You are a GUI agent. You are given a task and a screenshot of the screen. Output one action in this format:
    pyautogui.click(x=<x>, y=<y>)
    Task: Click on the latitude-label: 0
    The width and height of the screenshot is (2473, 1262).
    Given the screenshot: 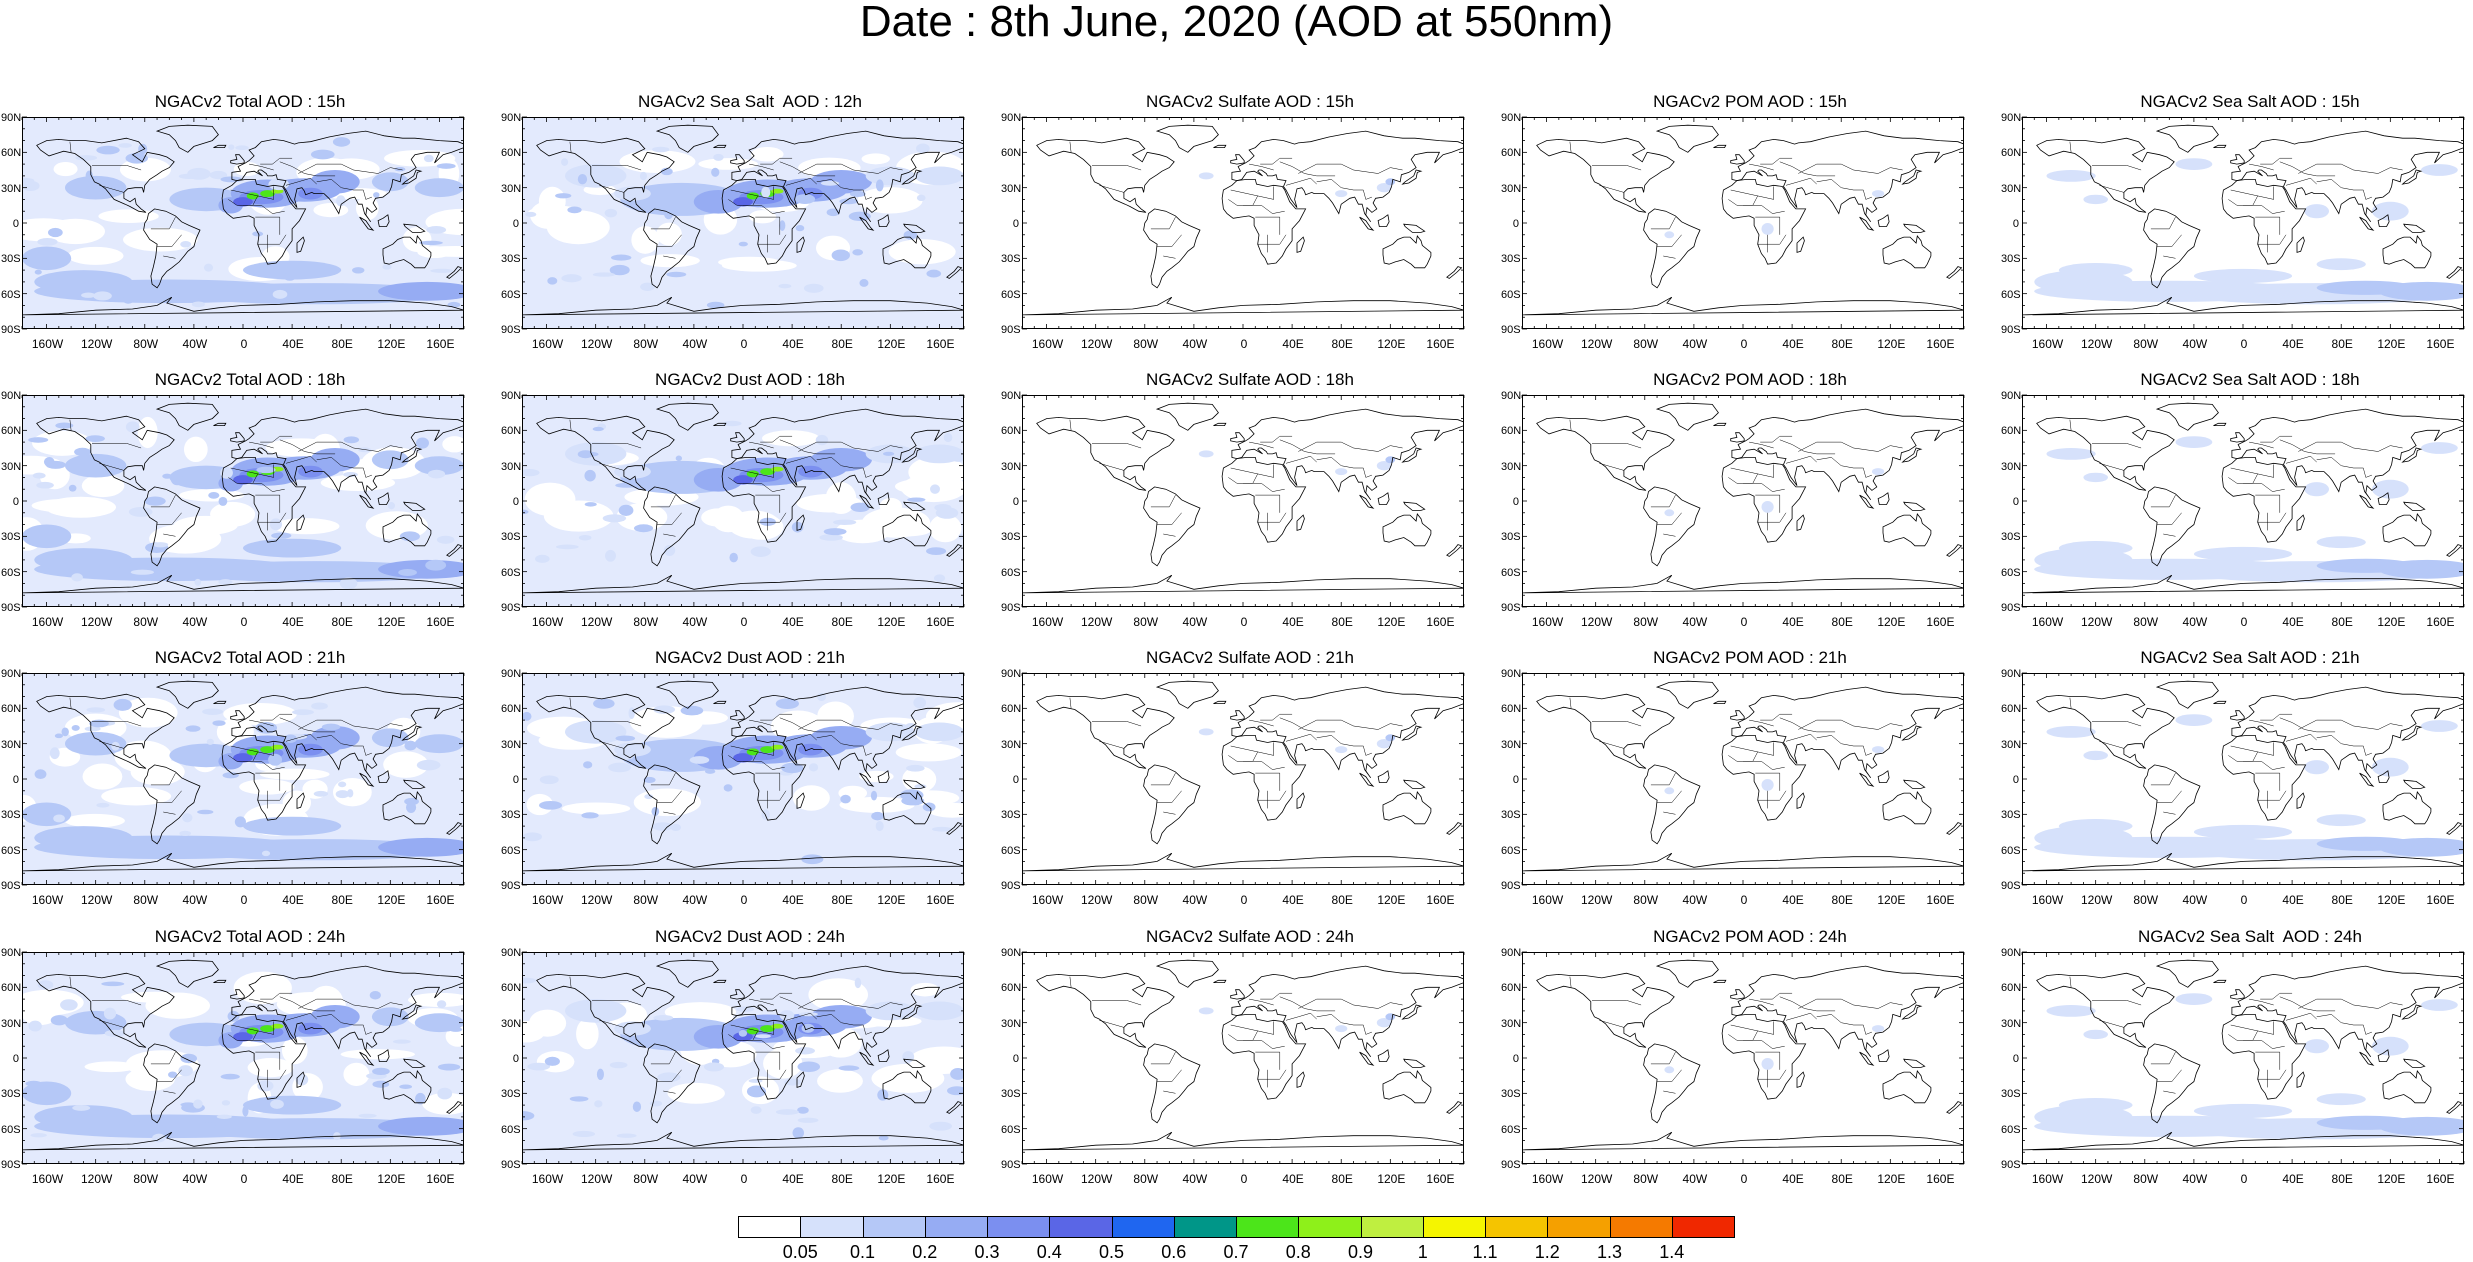 What is the action you would take?
    pyautogui.click(x=1015, y=780)
    